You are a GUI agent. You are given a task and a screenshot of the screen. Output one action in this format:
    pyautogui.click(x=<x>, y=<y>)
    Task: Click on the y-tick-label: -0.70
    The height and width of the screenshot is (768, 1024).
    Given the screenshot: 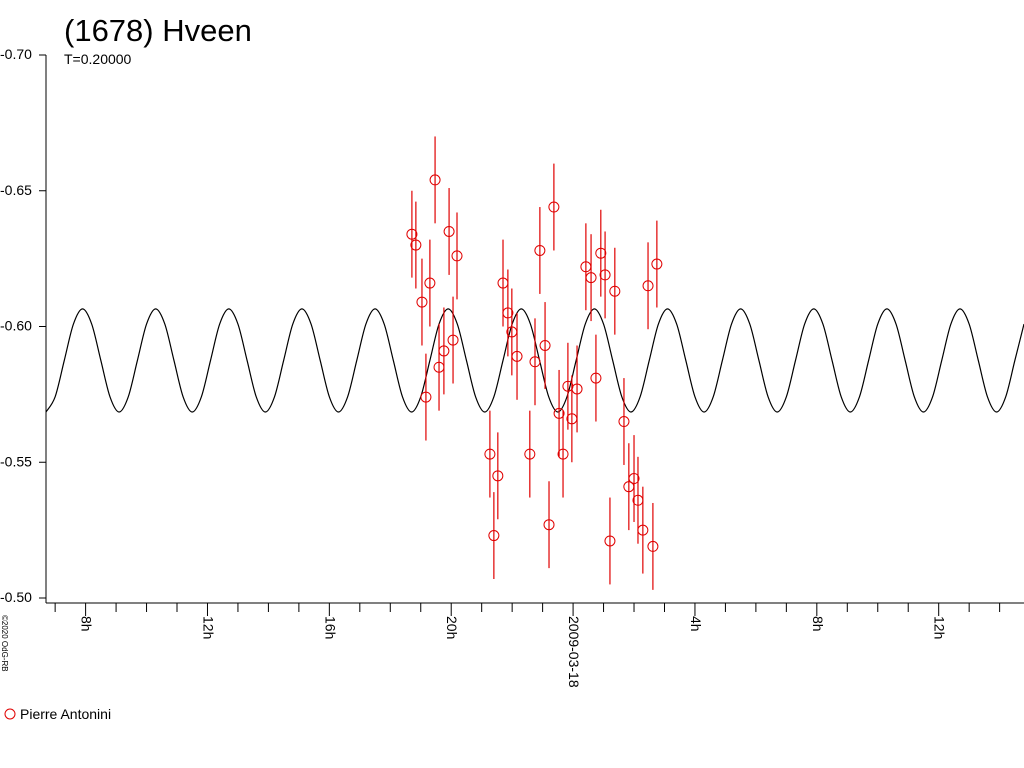 What is the action you would take?
    pyautogui.click(x=16, y=54)
    